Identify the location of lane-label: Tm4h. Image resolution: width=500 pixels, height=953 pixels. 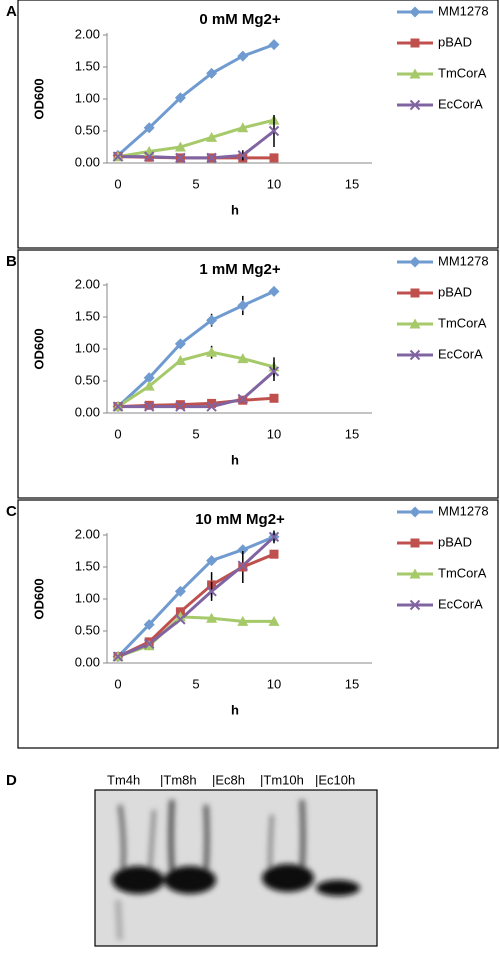
(123, 779).